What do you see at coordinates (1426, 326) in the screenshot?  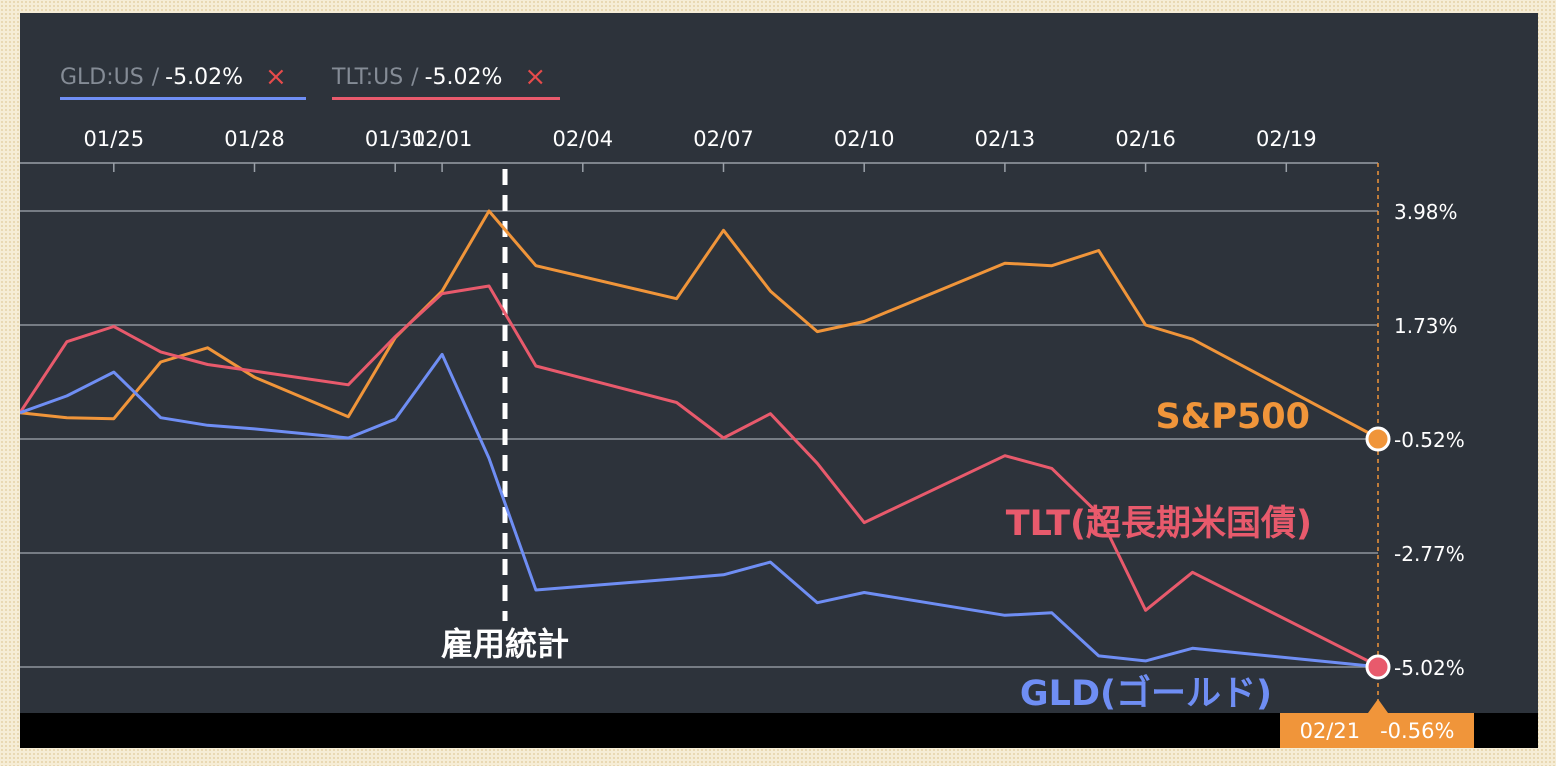 I see `y-tick-label: 1.73%` at bounding box center [1426, 326].